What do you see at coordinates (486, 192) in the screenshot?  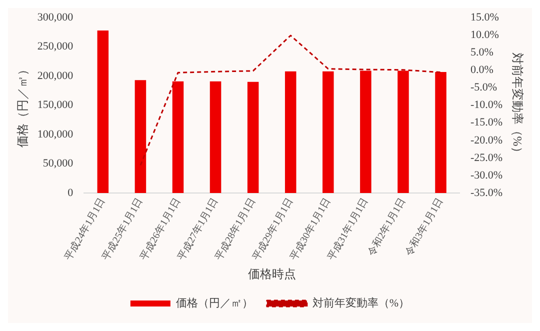 I see `y2-tick-label: -35.0%` at bounding box center [486, 192].